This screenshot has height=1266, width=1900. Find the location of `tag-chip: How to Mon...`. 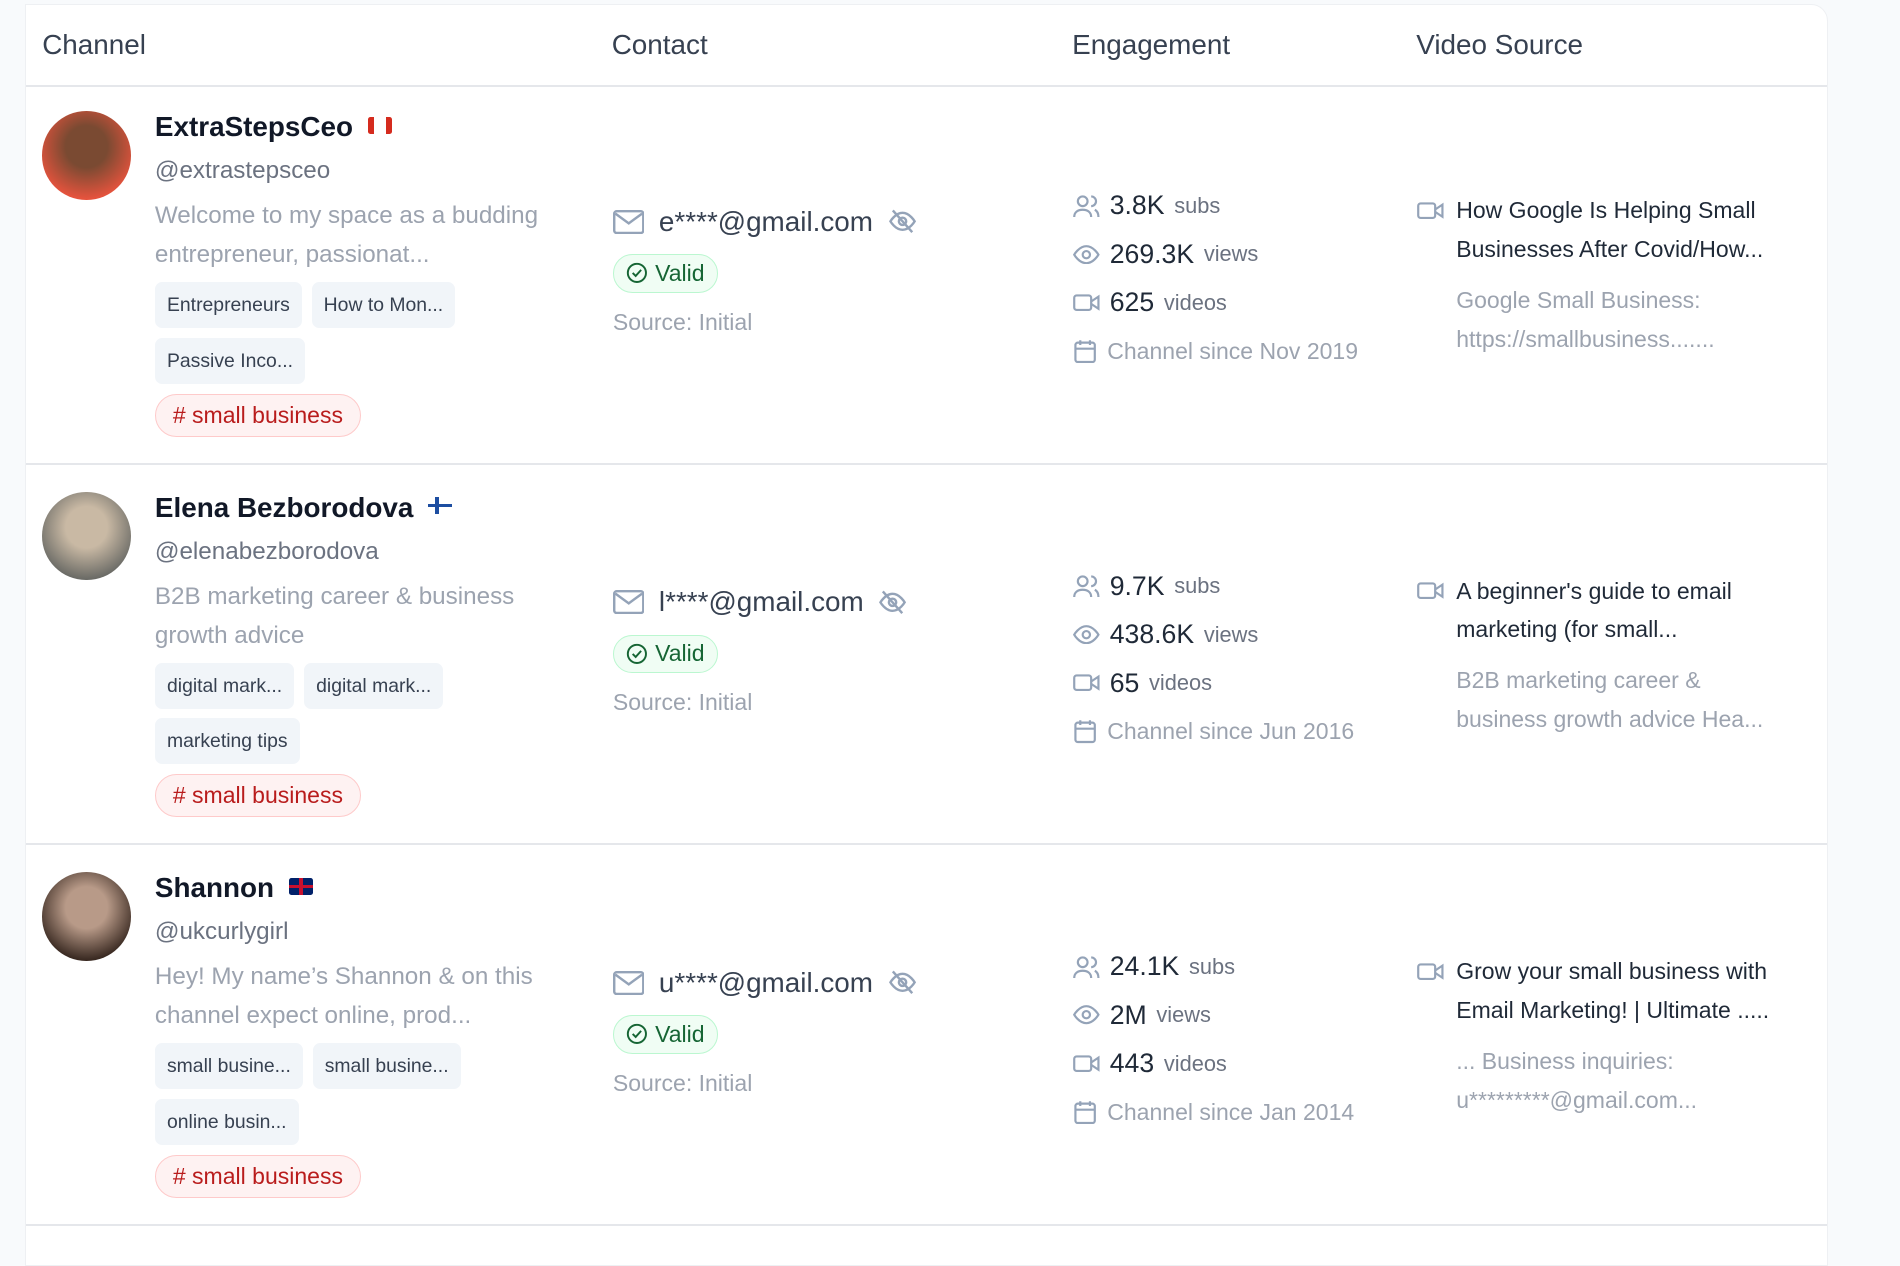

tag-chip: How to Mon... is located at coordinates (383, 305).